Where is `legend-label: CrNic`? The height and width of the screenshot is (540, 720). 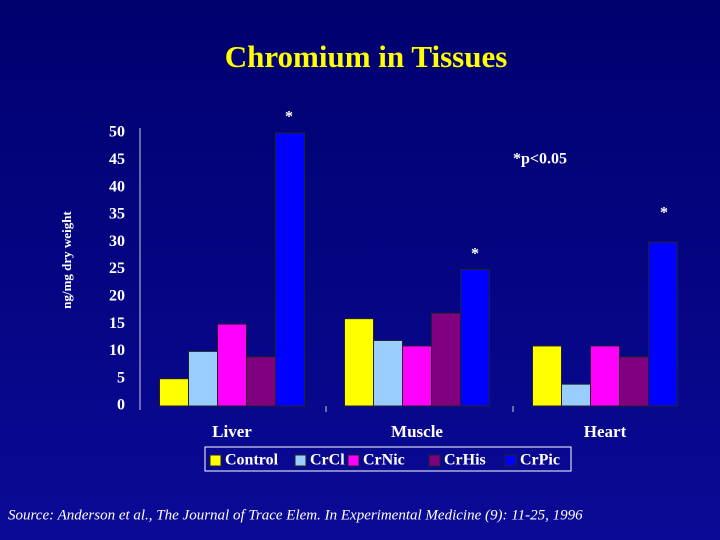 legend-label: CrNic is located at coordinates (384, 460).